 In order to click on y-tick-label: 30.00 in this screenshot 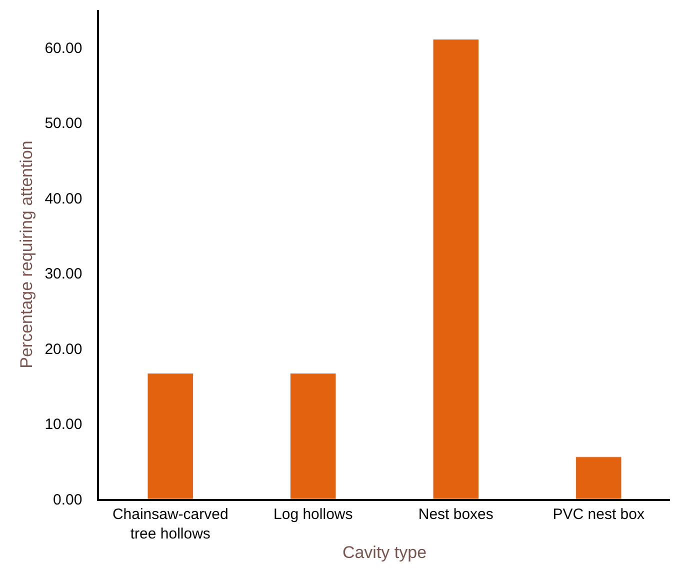, I will do `click(63, 274)`.